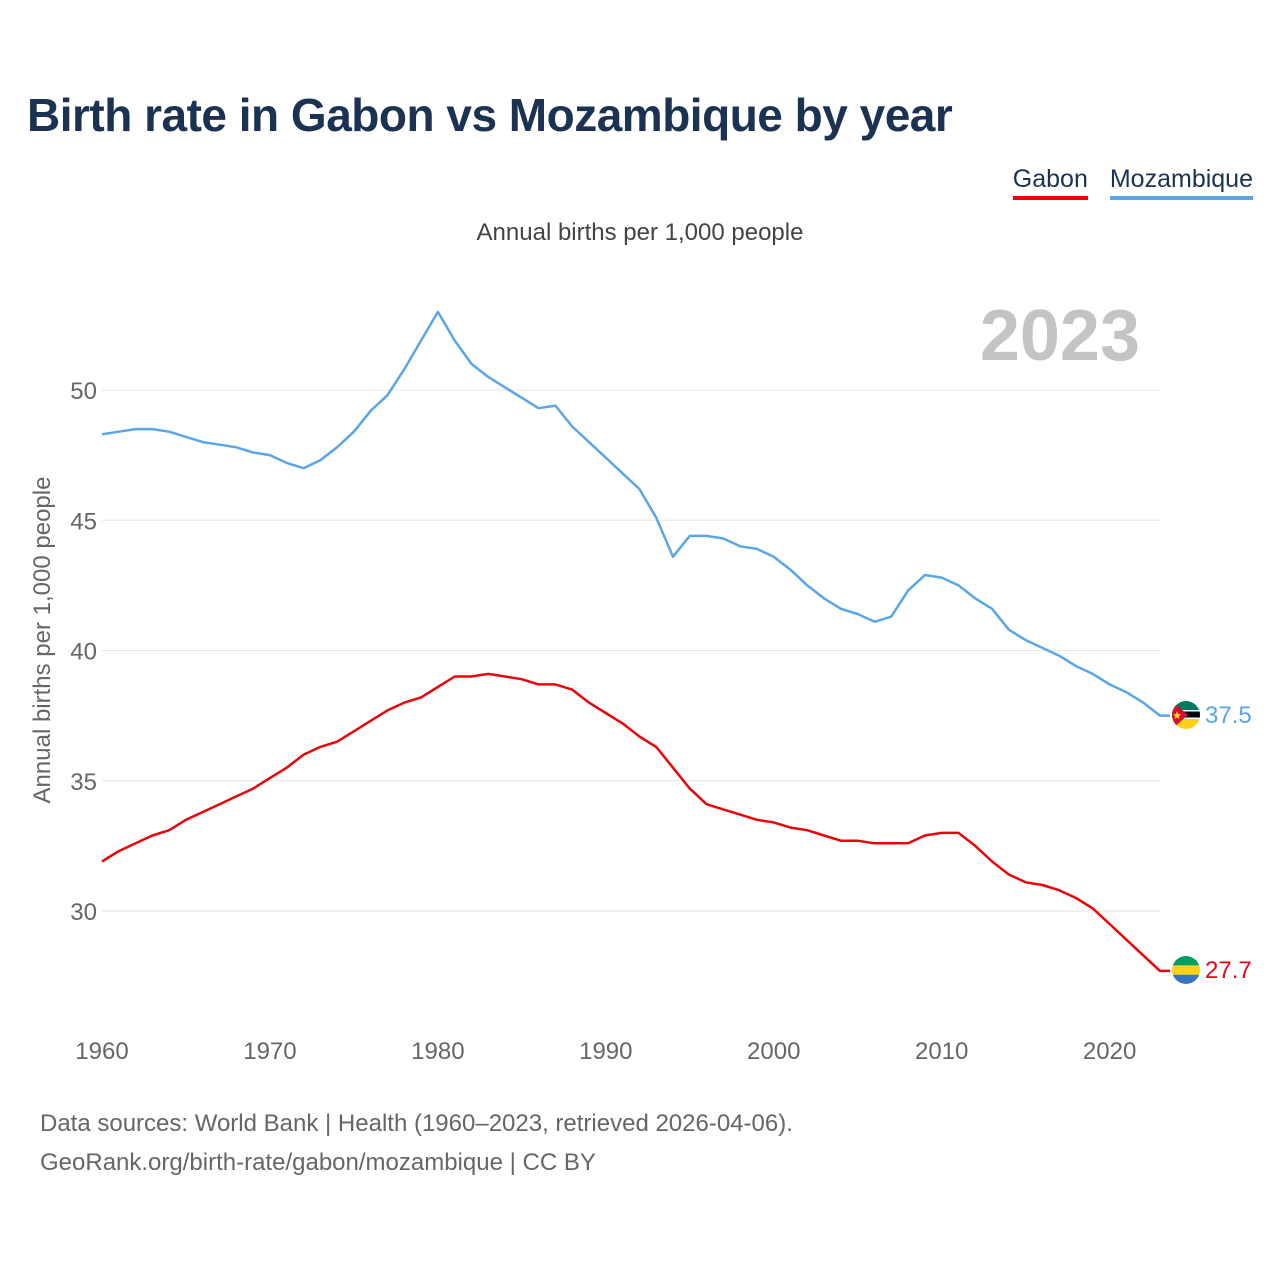 This screenshot has height=1280, width=1280. Describe the element at coordinates (640, 232) in the screenshot. I see `chart-subtitle: Annual births per 1,000 people` at that location.